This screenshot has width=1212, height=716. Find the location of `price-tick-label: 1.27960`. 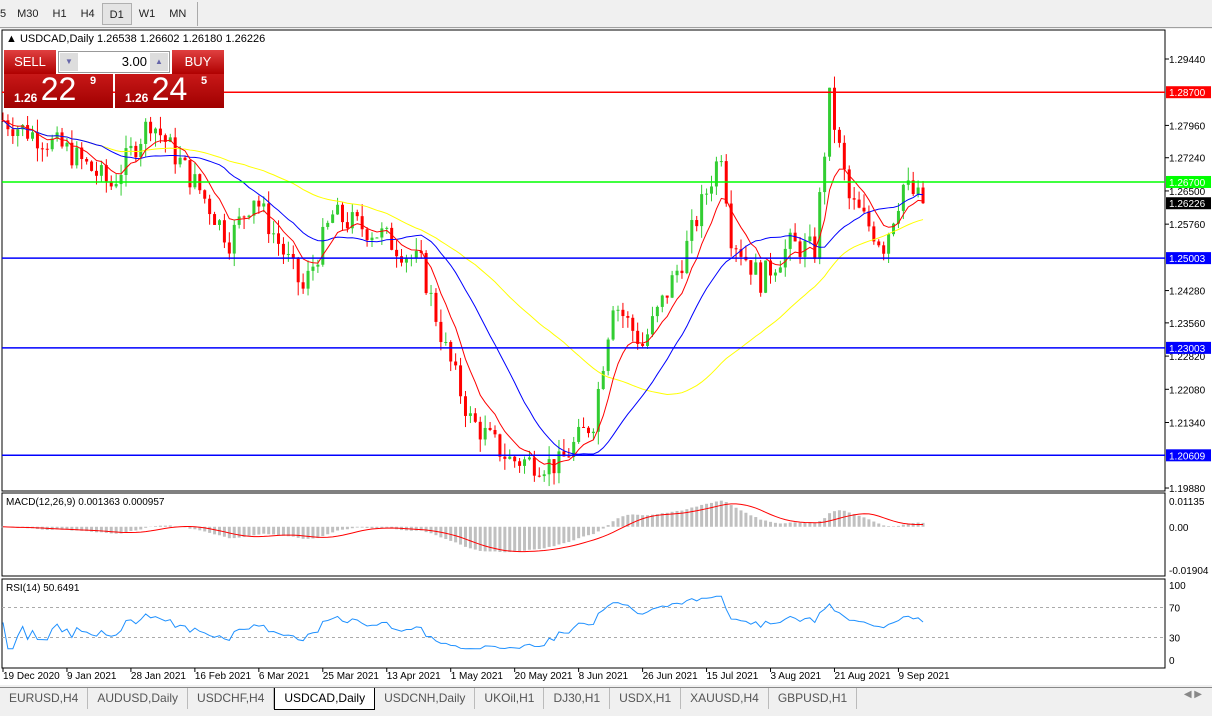

price-tick-label: 1.27960 is located at coordinates (1187, 126).